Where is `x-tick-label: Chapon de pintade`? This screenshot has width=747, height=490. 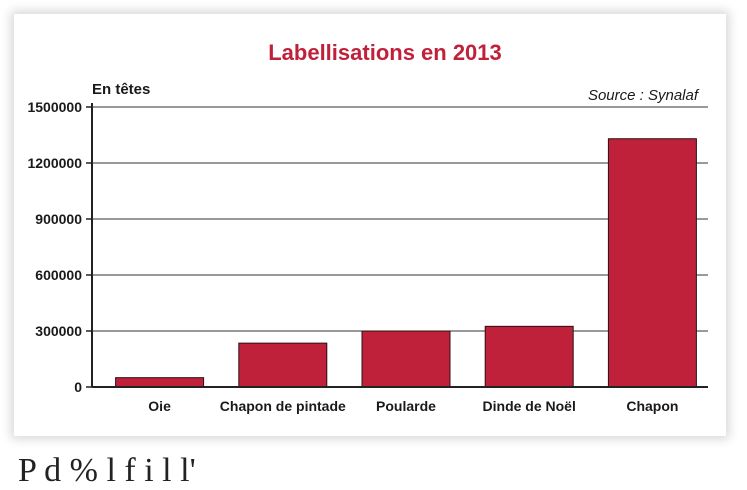
x-tick-label: Chapon de pintade is located at coordinates (283, 406).